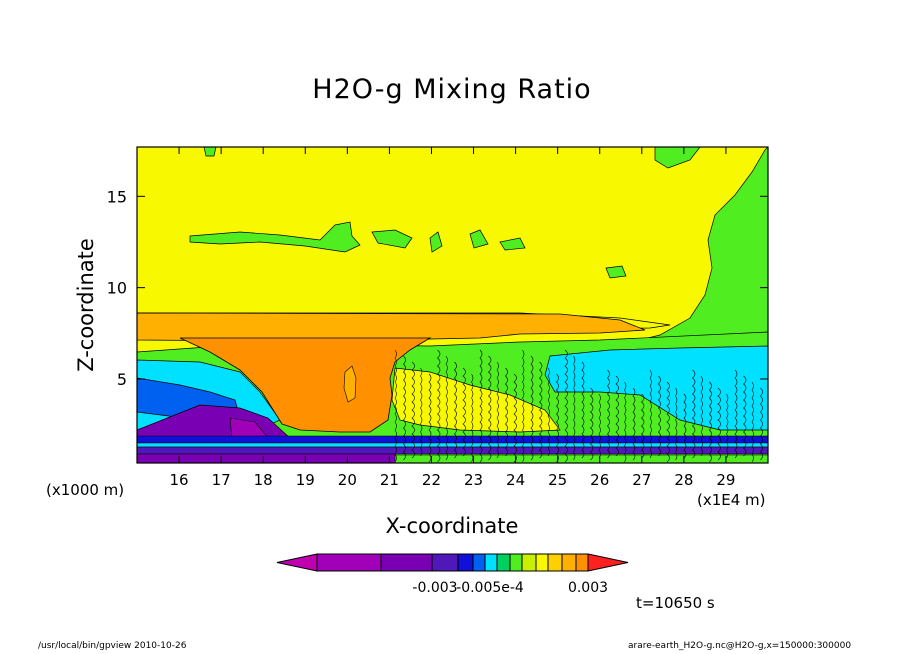  I want to click on chart-title: H2O-g Mixing Ratio, so click(452, 89).